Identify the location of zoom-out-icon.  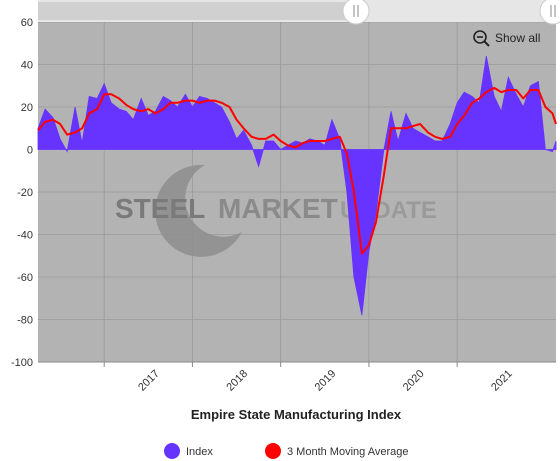
(481, 38).